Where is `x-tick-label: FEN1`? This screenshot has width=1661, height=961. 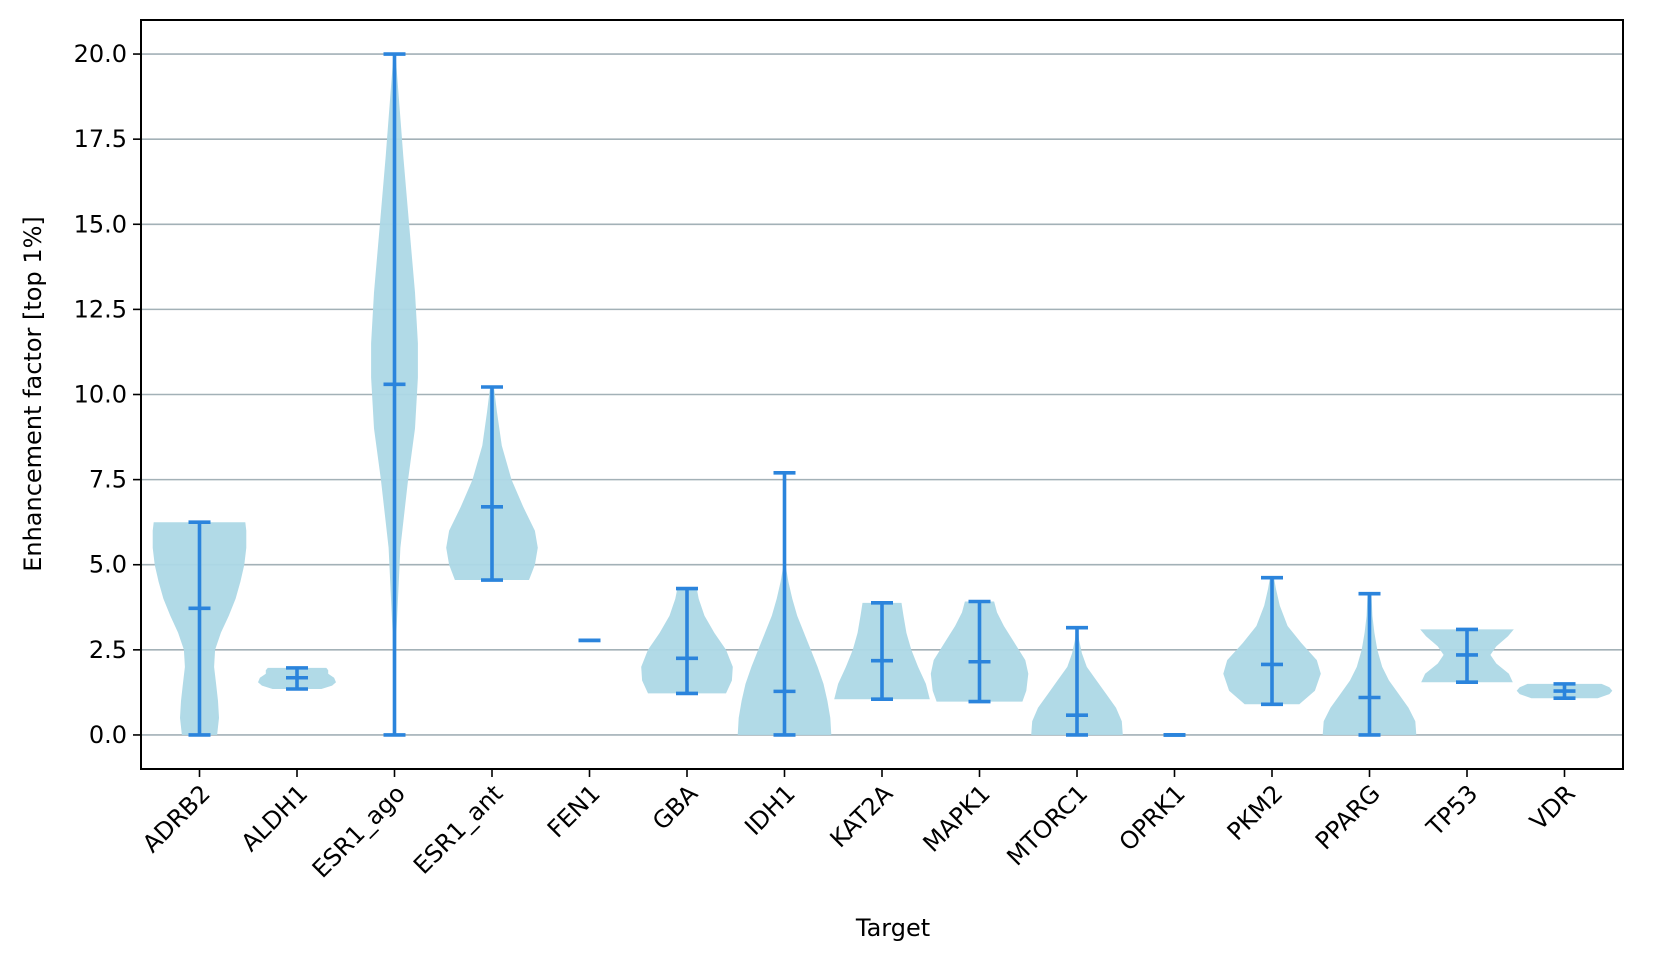 x-tick-label: FEN1 is located at coordinates (574, 811).